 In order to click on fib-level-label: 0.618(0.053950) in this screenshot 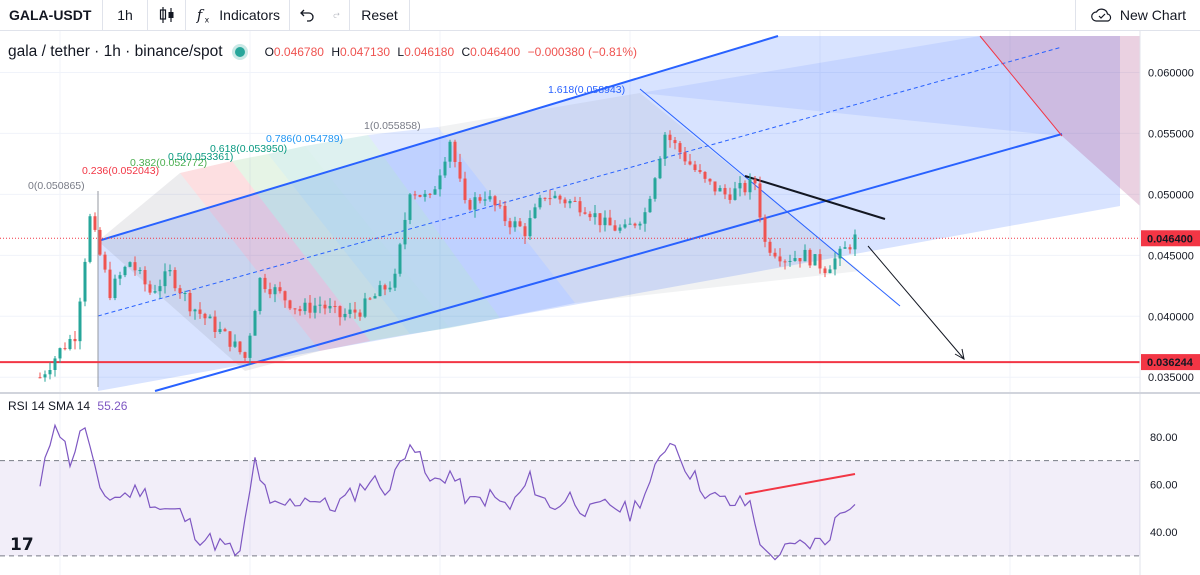, I will do `click(248, 149)`.